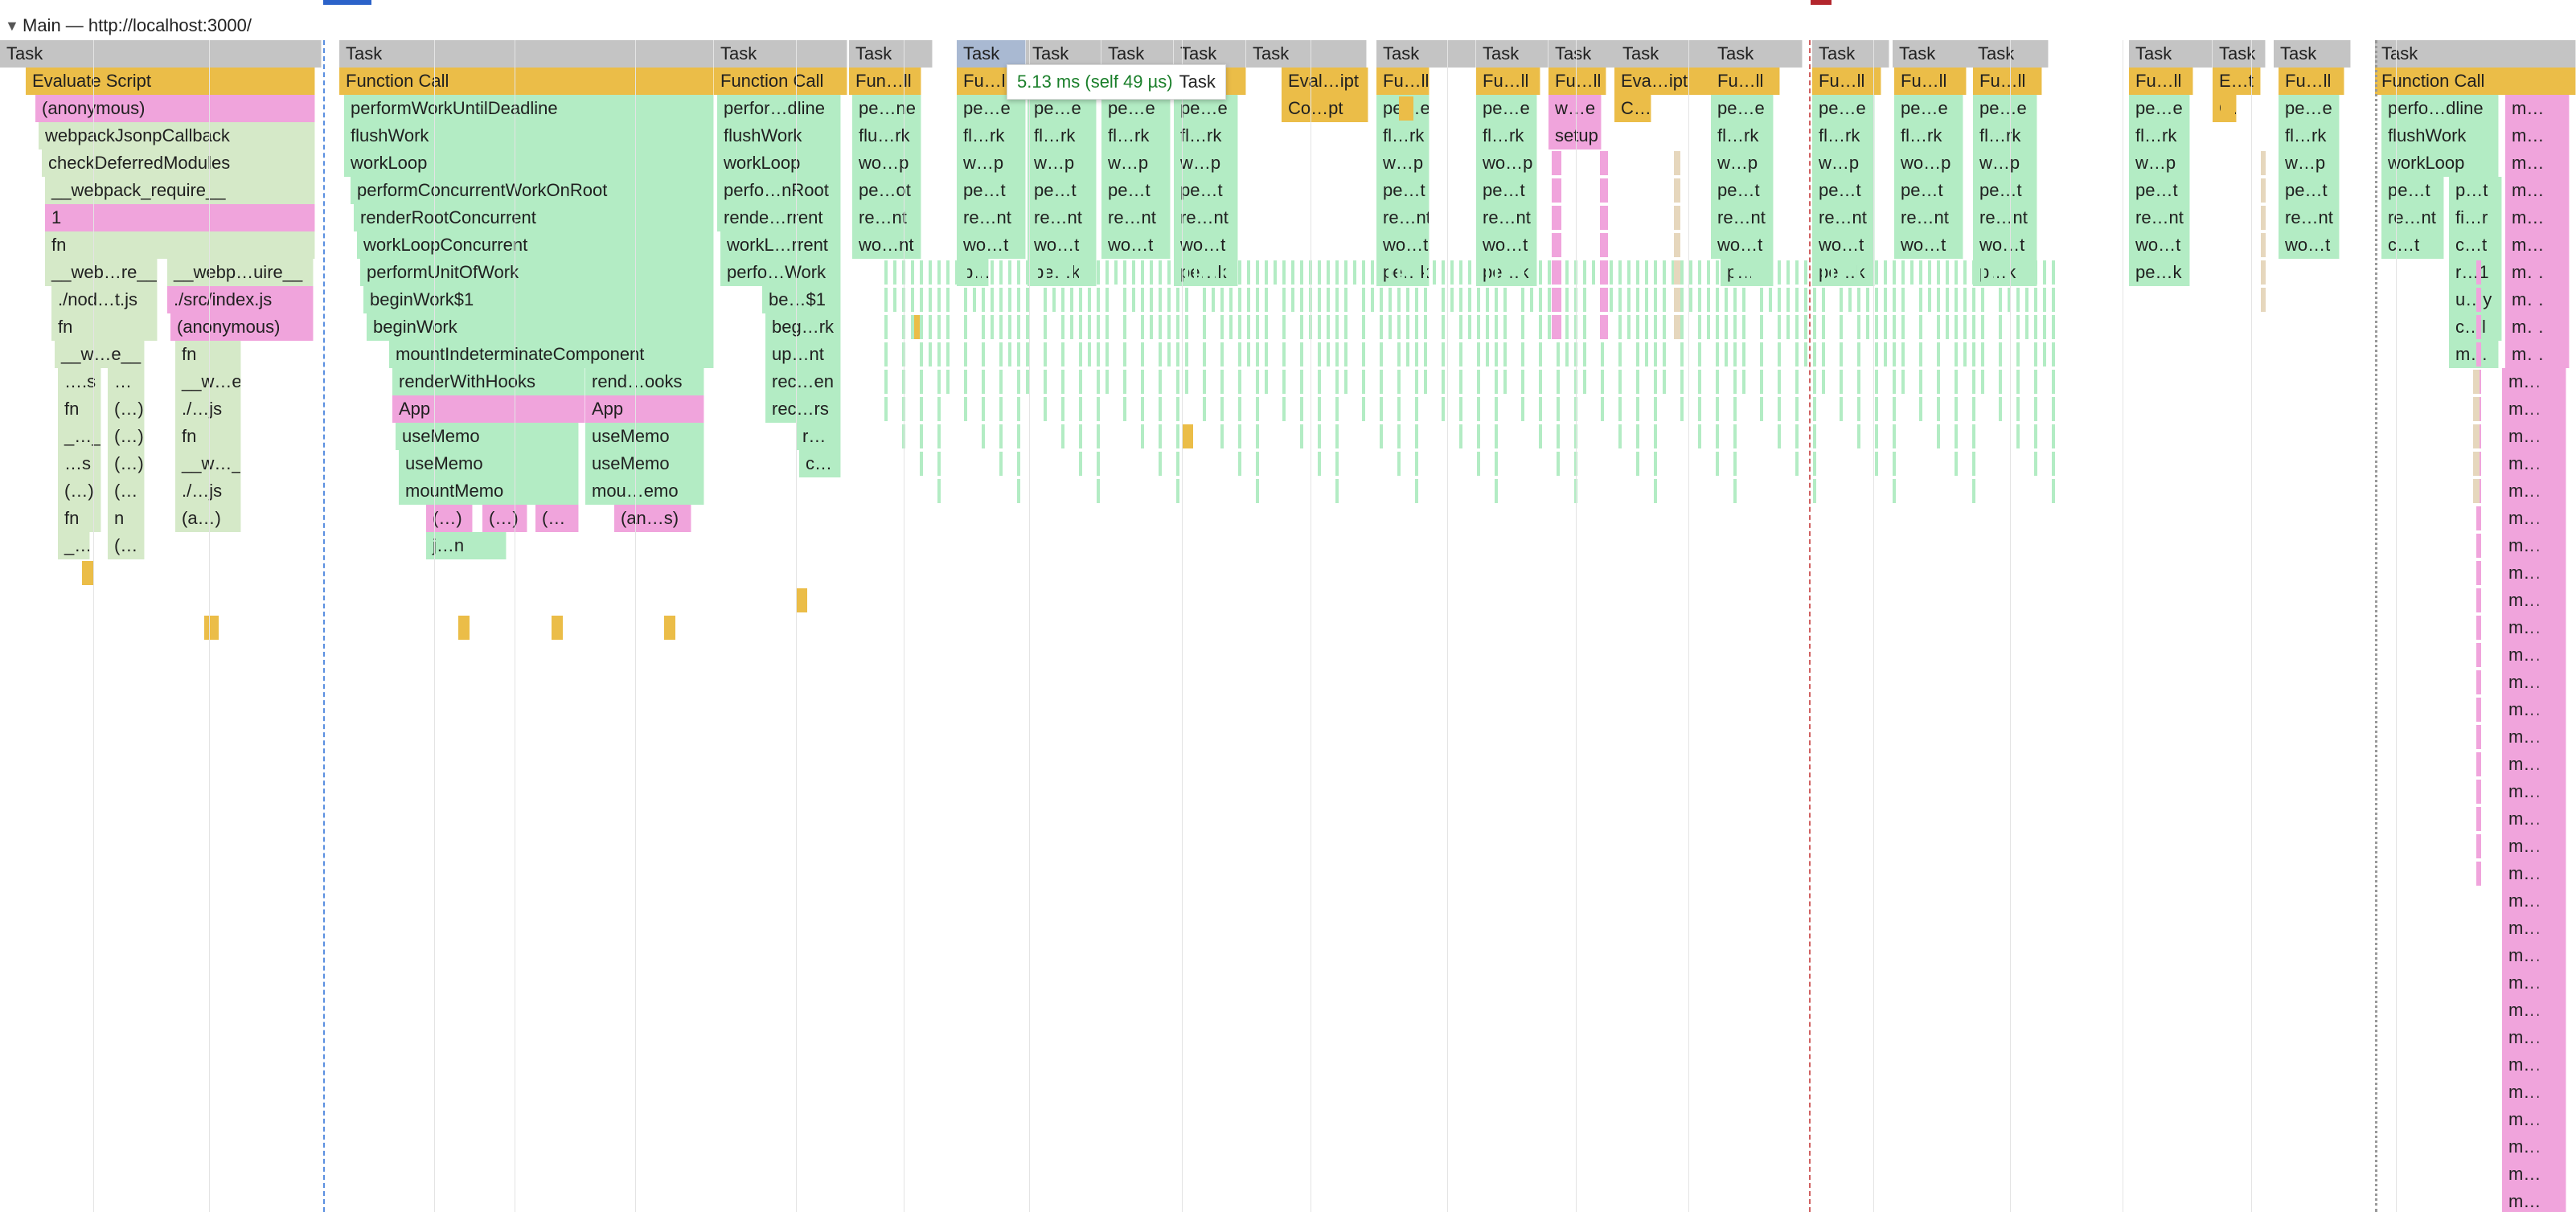 This screenshot has height=1212, width=2576. What do you see at coordinates (1288, 25) in the screenshot?
I see `main-thread-header: ▼ Main — http://localhost:3000/` at bounding box center [1288, 25].